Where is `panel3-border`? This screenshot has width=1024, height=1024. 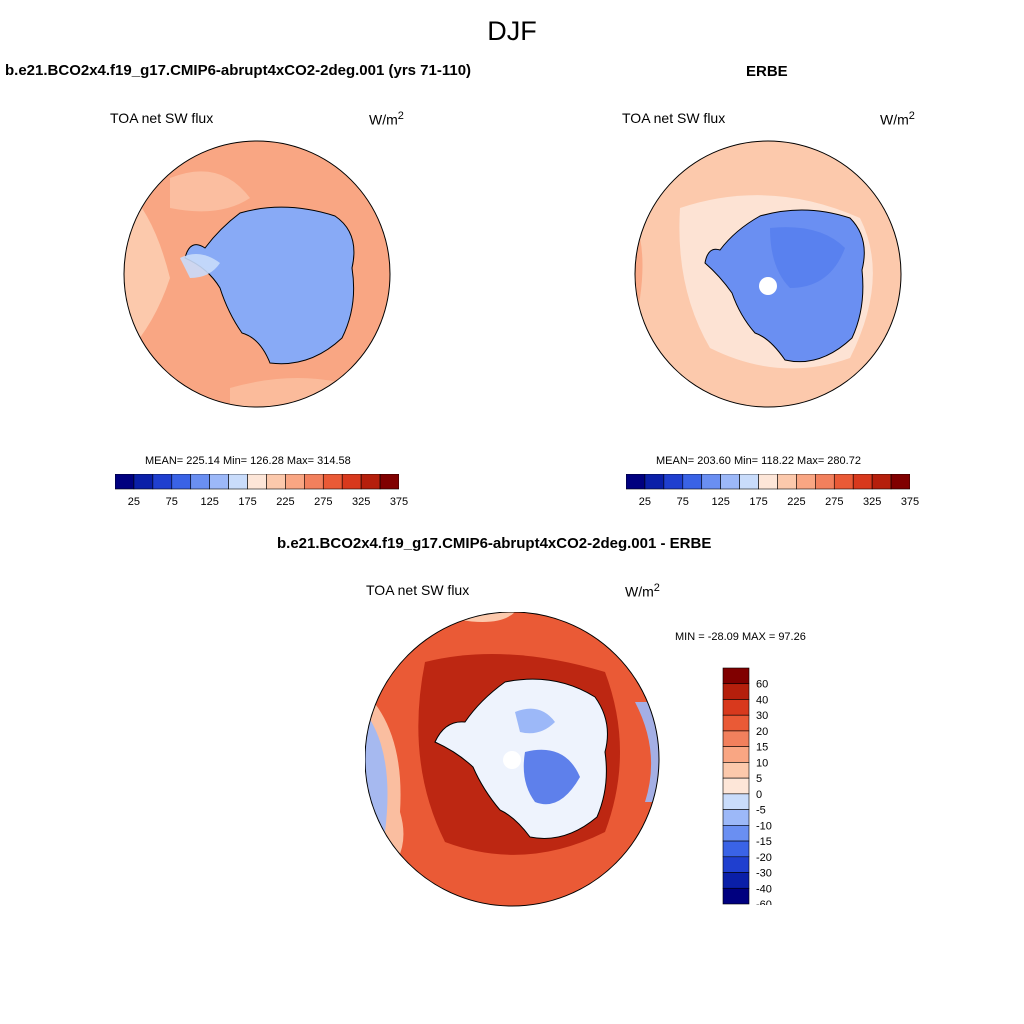
panel3-border is located at coordinates (512, 759).